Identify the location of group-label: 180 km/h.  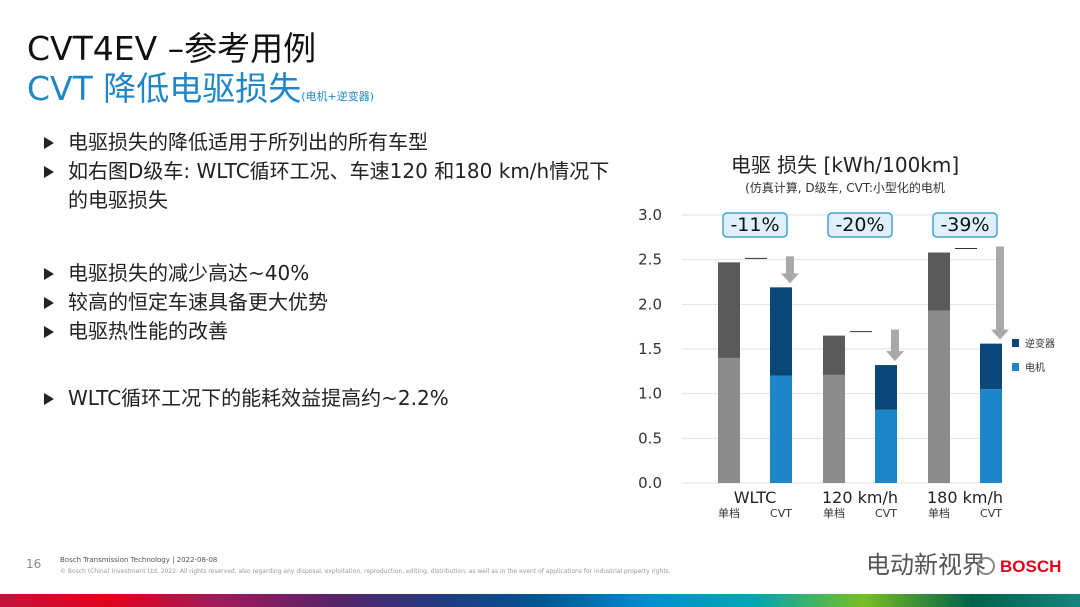
(965, 497).